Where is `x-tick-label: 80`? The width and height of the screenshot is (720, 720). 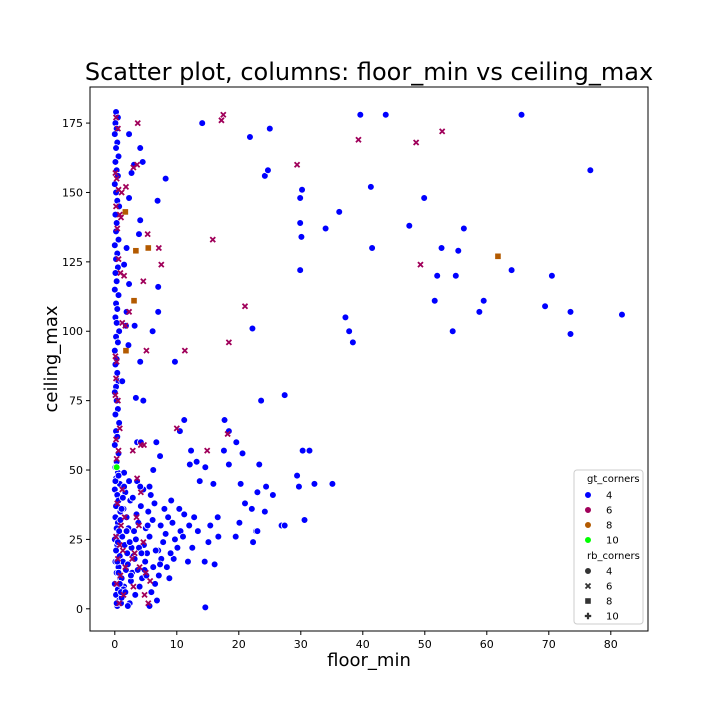
x-tick-label: 80 is located at coordinates (611, 644).